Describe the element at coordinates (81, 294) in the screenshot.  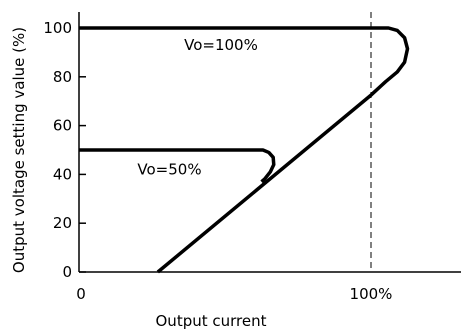
I see `x-tick-label: 0` at that location.